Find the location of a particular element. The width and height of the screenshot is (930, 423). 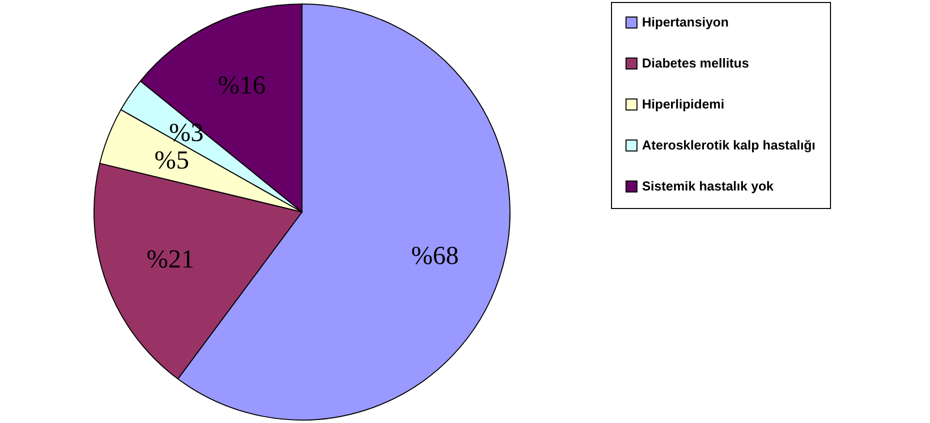

legend-label: Hipertansiyon is located at coordinates (685, 22).